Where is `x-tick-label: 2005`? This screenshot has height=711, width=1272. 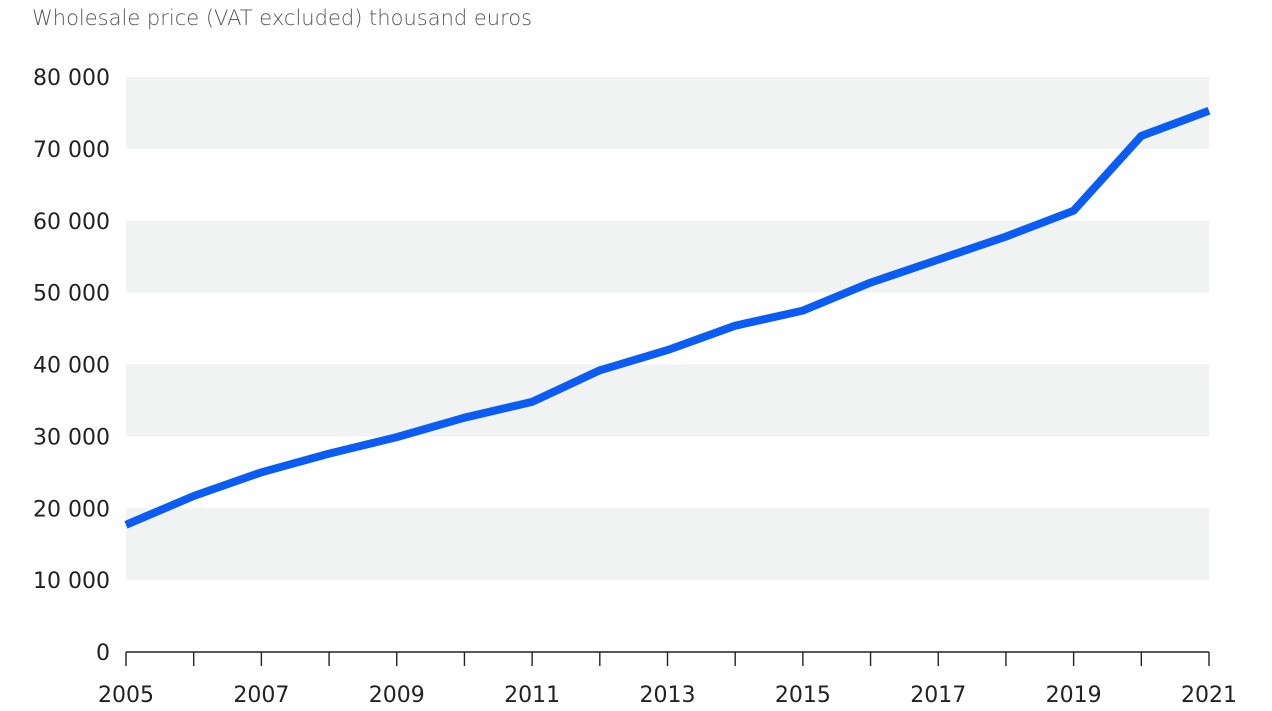
x-tick-label: 2005 is located at coordinates (126, 695).